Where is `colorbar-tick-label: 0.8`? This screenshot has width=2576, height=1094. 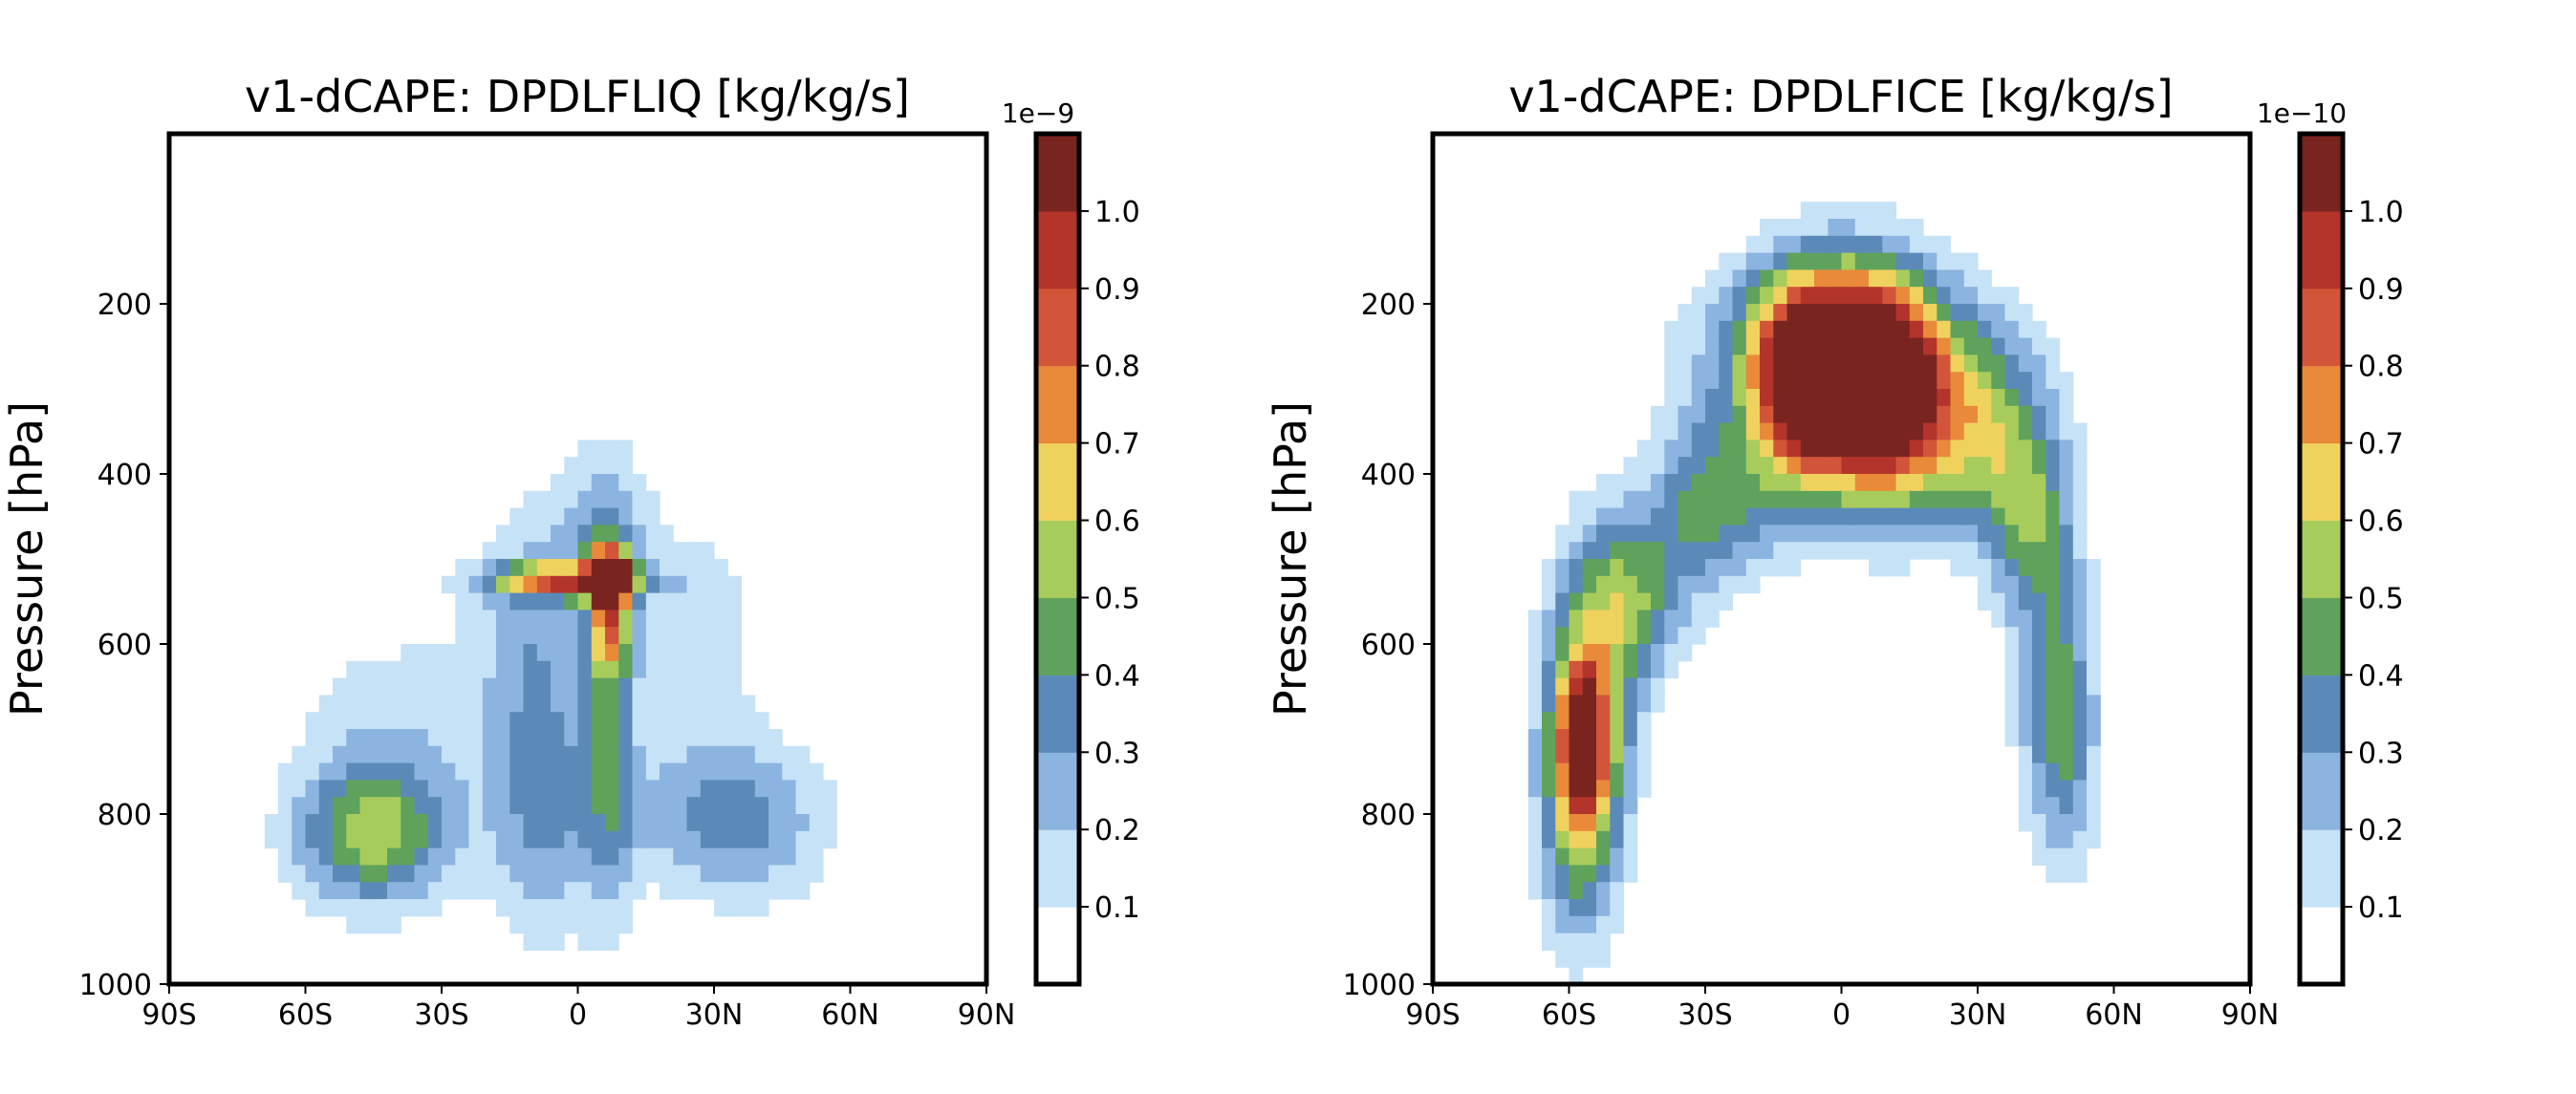
colorbar-tick-label: 0.8 is located at coordinates (2381, 367).